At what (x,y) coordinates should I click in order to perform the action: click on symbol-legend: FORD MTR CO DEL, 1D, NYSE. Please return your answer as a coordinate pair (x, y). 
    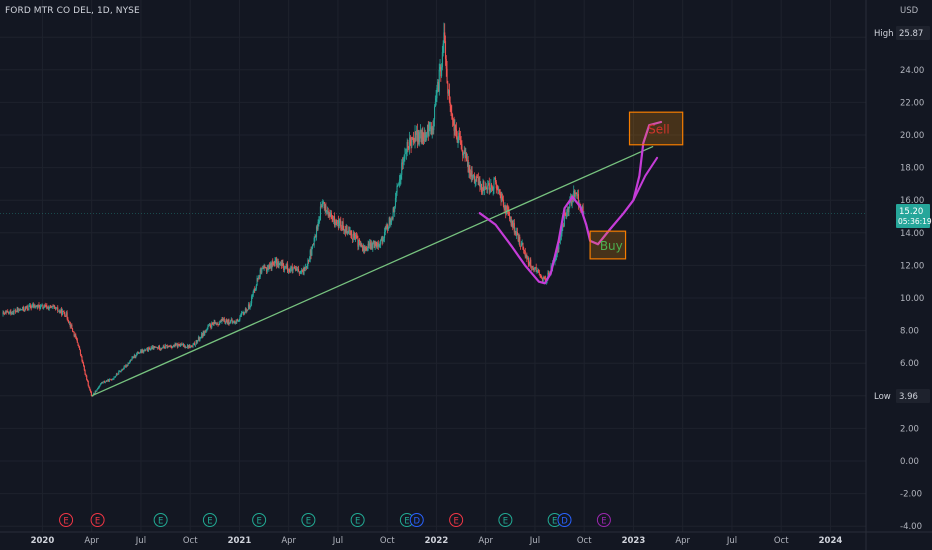
    Looking at the image, I should click on (72, 11).